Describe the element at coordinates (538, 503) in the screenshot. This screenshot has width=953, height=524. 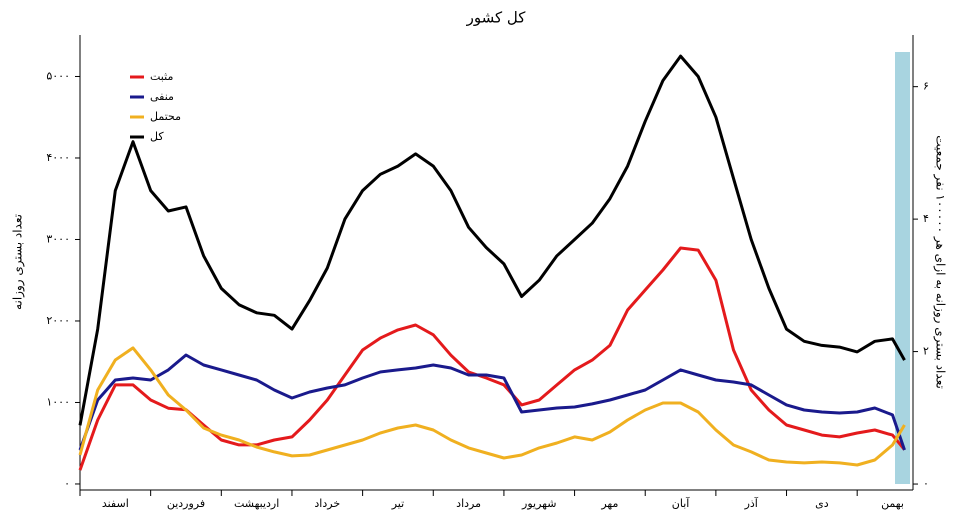
I see `x-tick-label: شهریور` at that location.